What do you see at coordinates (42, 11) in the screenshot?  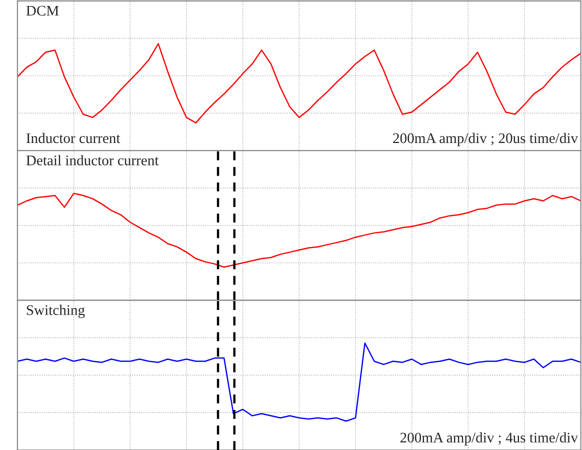 I see `chart-title: DCM` at bounding box center [42, 11].